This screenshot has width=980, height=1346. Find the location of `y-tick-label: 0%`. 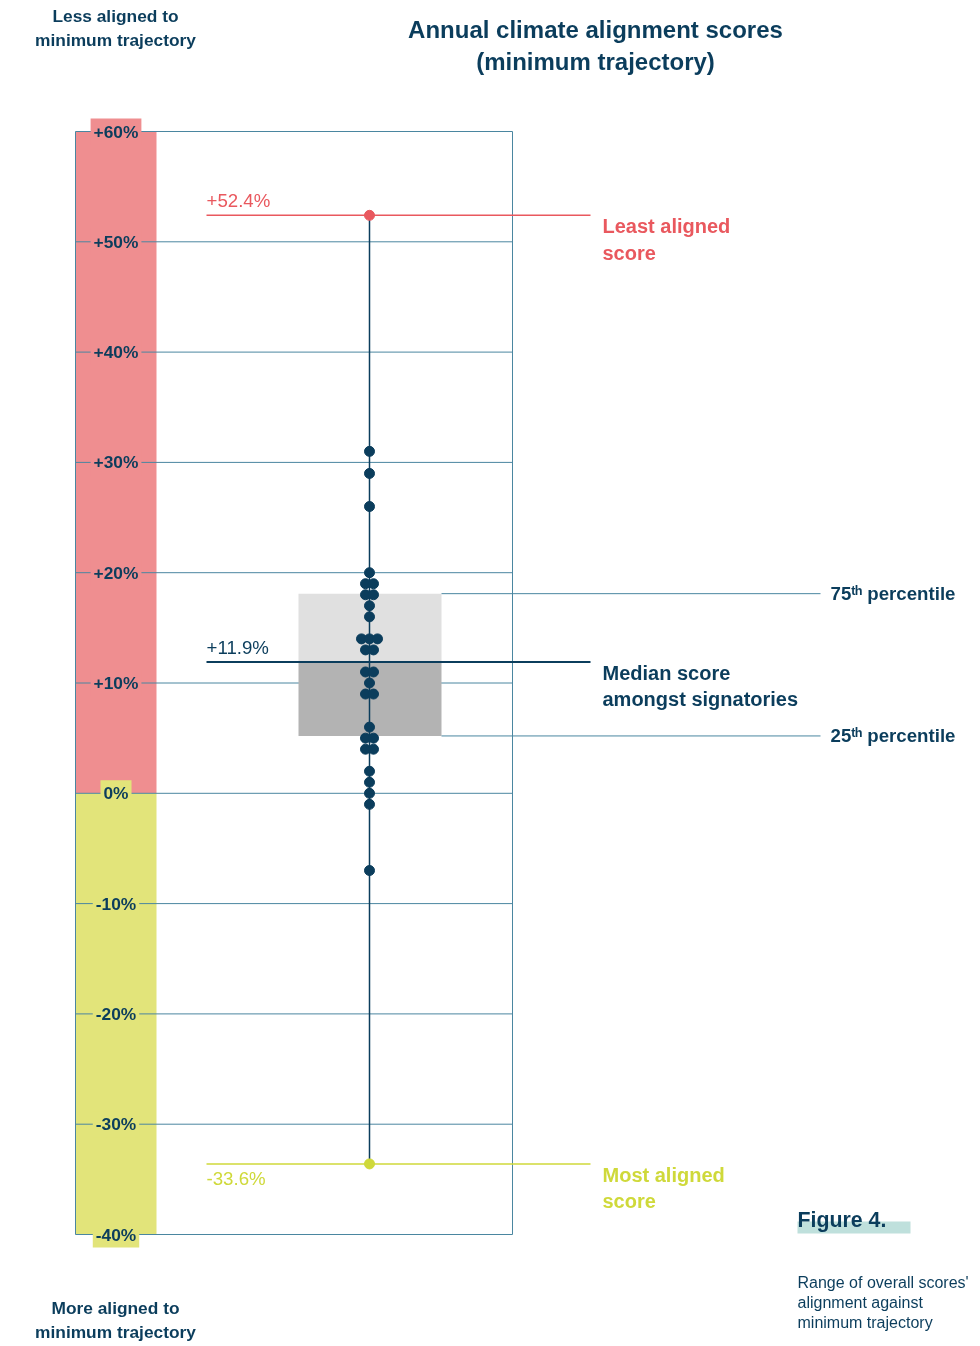

y-tick-label: 0% is located at coordinates (116, 793).